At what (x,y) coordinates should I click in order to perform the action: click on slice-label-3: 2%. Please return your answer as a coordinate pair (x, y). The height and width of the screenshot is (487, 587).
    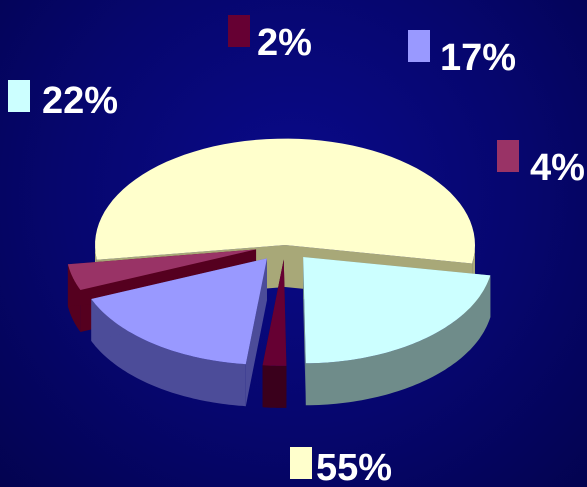
    Looking at the image, I should click on (284, 43).